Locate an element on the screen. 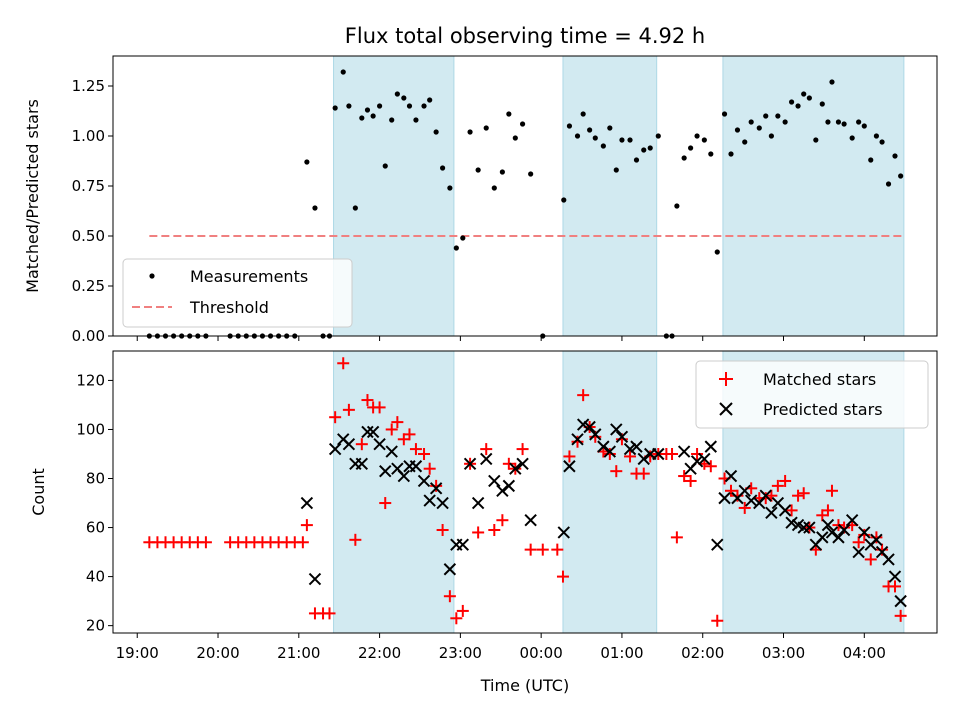 The width and height of the screenshot is (960, 720). x-tick-label: 03:00 is located at coordinates (783, 653).